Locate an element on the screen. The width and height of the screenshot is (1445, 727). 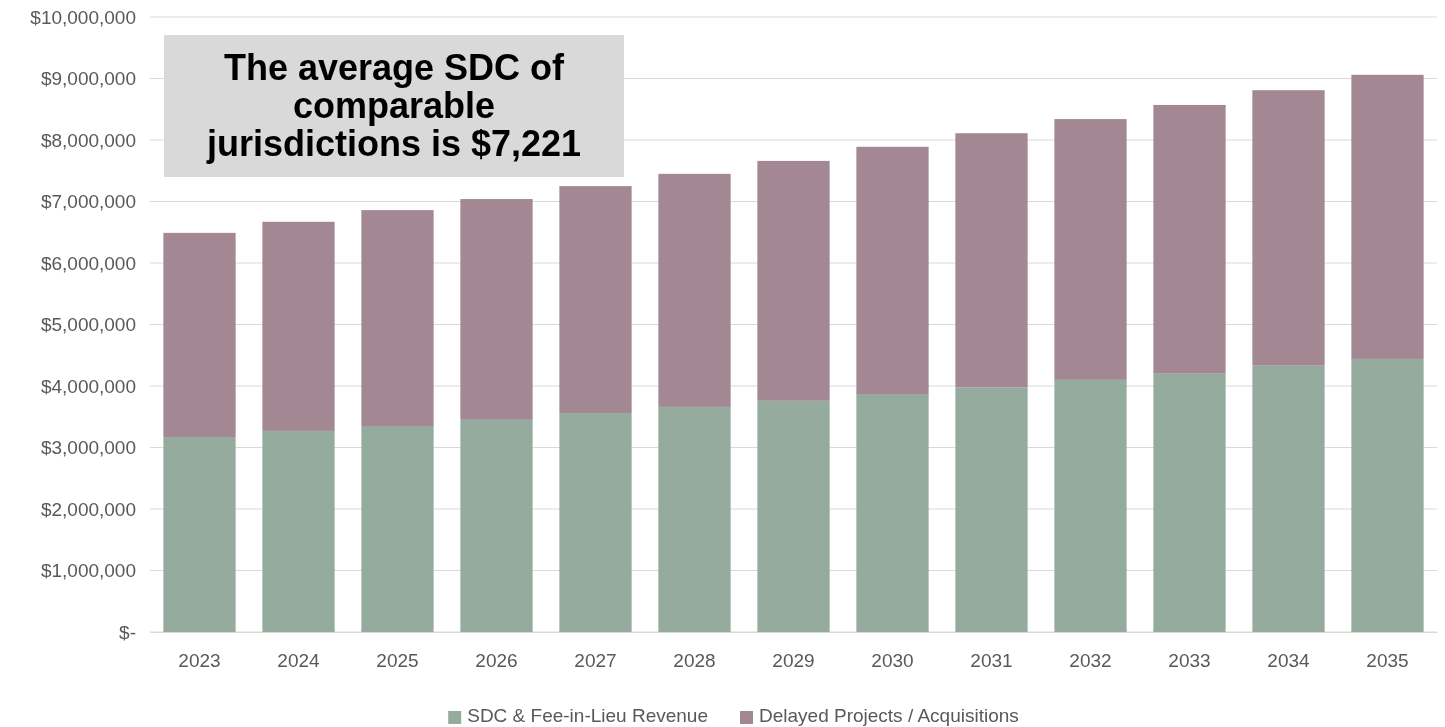
x-tick-label: 2031 is located at coordinates (991, 661).